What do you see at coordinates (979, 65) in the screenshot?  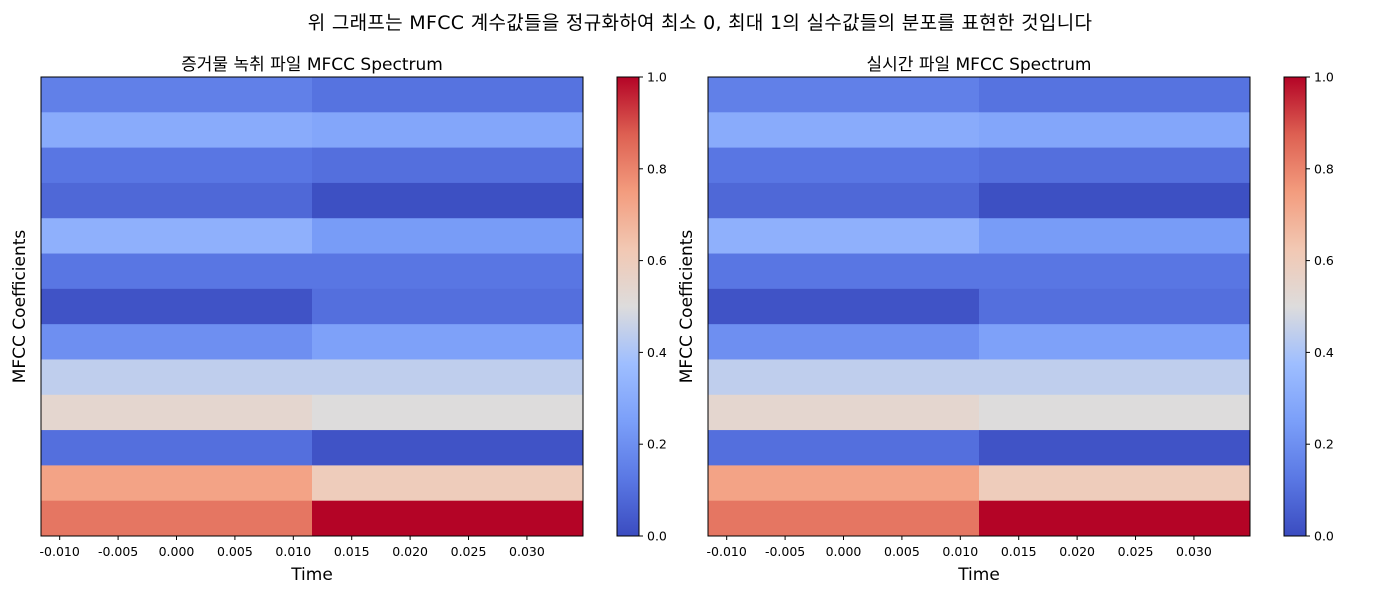 I see `axes-title: 실시간 파일 MFCC Spectrum` at bounding box center [979, 65].